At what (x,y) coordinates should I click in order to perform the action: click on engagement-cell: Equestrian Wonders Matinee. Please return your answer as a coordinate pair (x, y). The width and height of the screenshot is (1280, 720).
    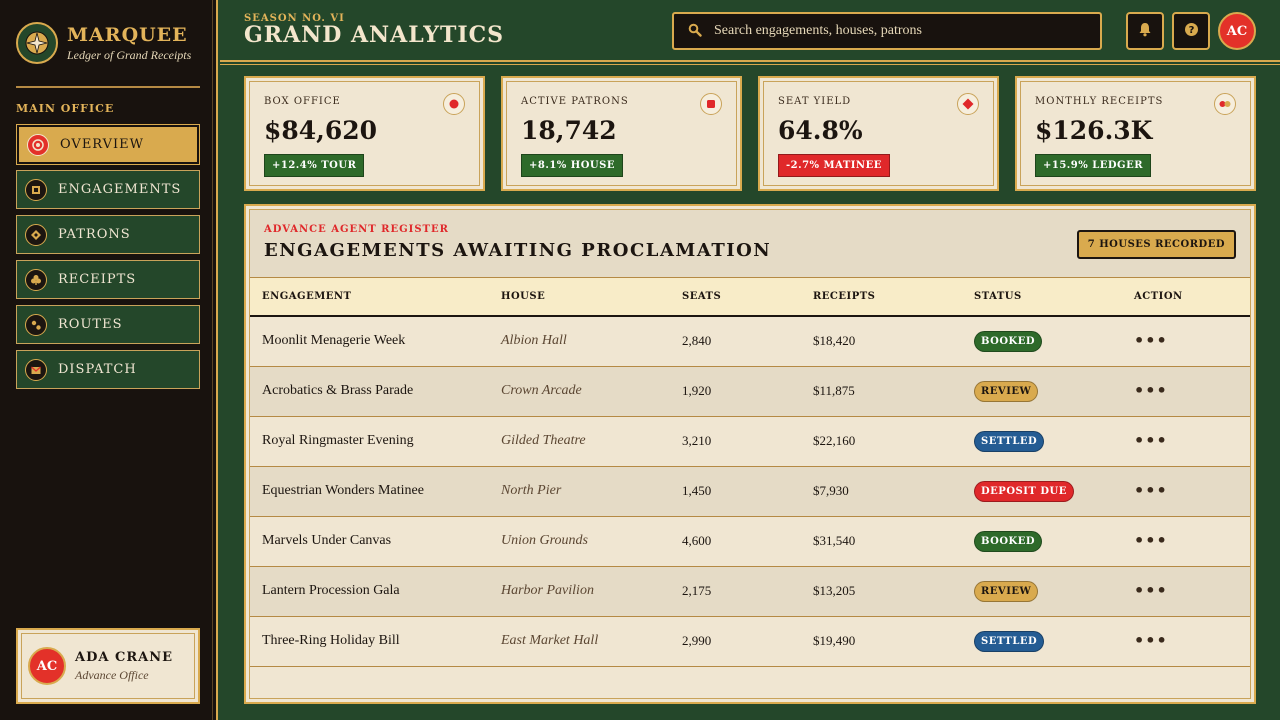
    Looking at the image, I should click on (343, 490).